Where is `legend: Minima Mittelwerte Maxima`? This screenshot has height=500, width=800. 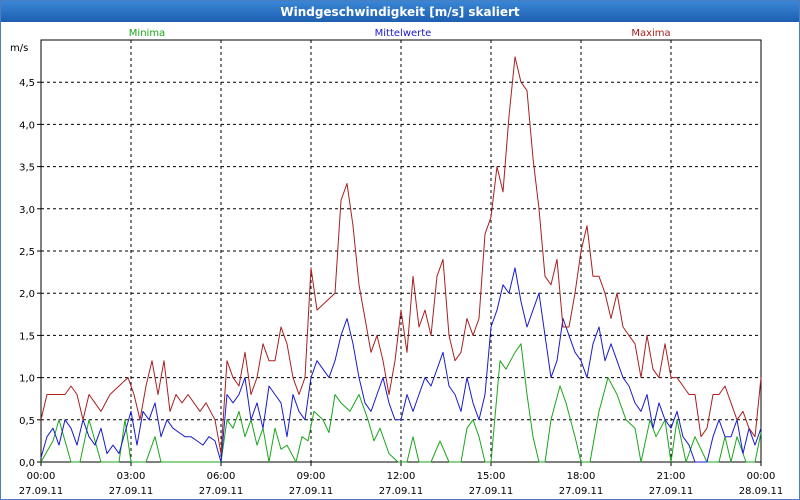
legend: Minima Mittelwerte Maxima is located at coordinates (400, 33).